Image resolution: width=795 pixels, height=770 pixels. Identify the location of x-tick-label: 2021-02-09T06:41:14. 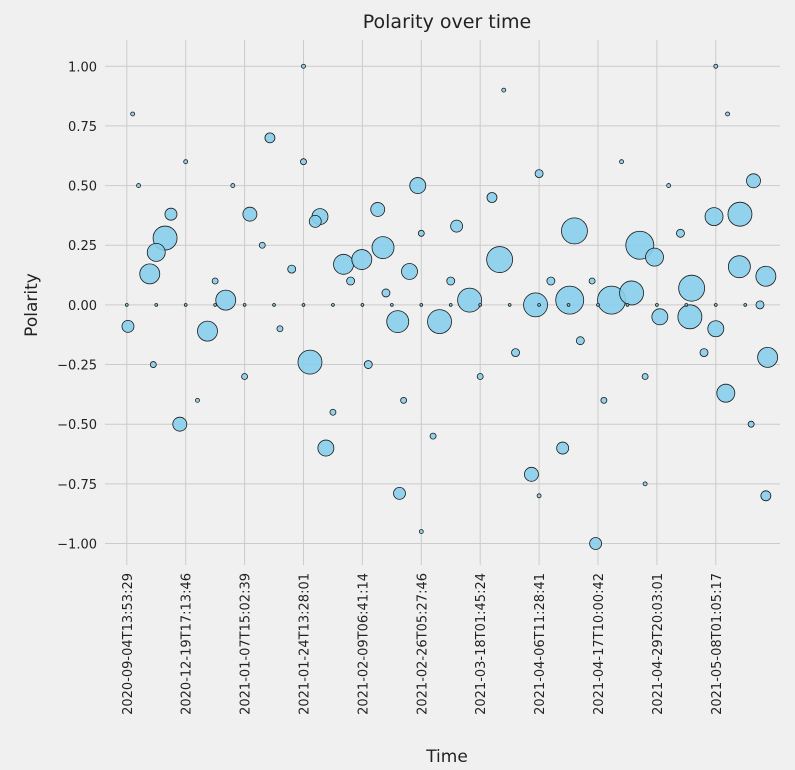
(363, 644).